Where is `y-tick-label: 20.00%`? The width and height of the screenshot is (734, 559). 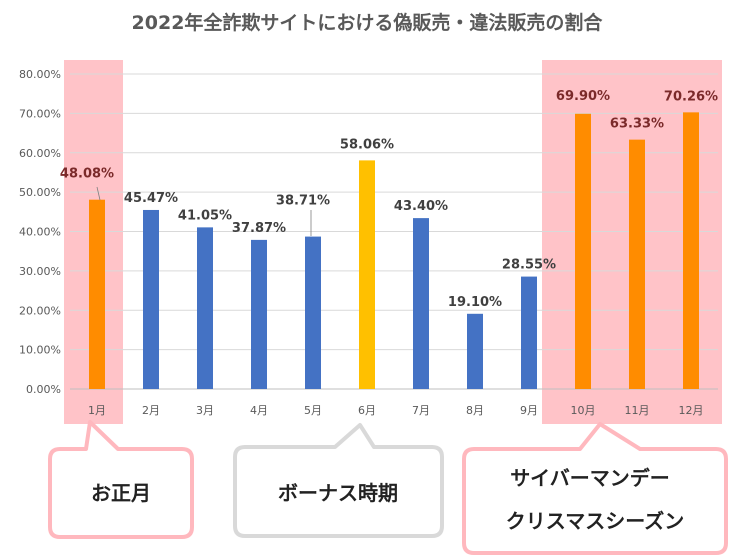 y-tick-label: 20.00% is located at coordinates (40, 310).